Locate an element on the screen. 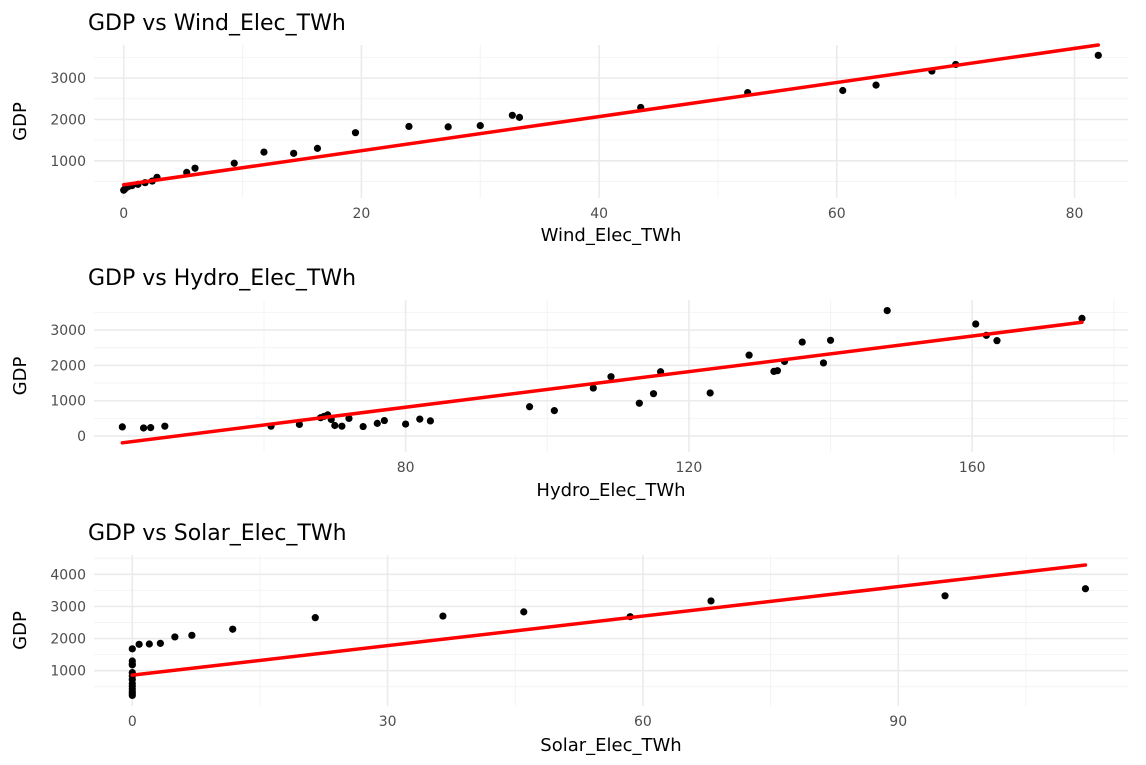  x-tick-label: 30 is located at coordinates (388, 722).